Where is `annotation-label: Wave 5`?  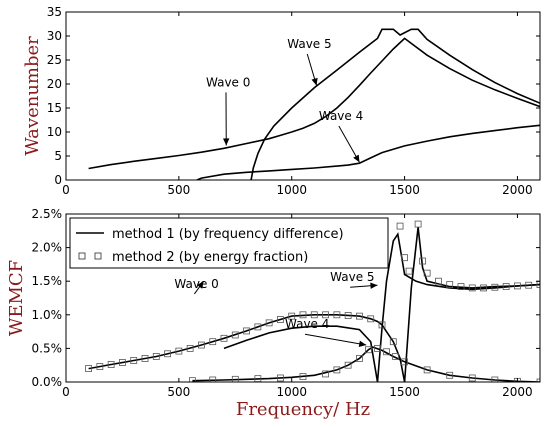 annotation-label: Wave 5 is located at coordinates (309, 44).